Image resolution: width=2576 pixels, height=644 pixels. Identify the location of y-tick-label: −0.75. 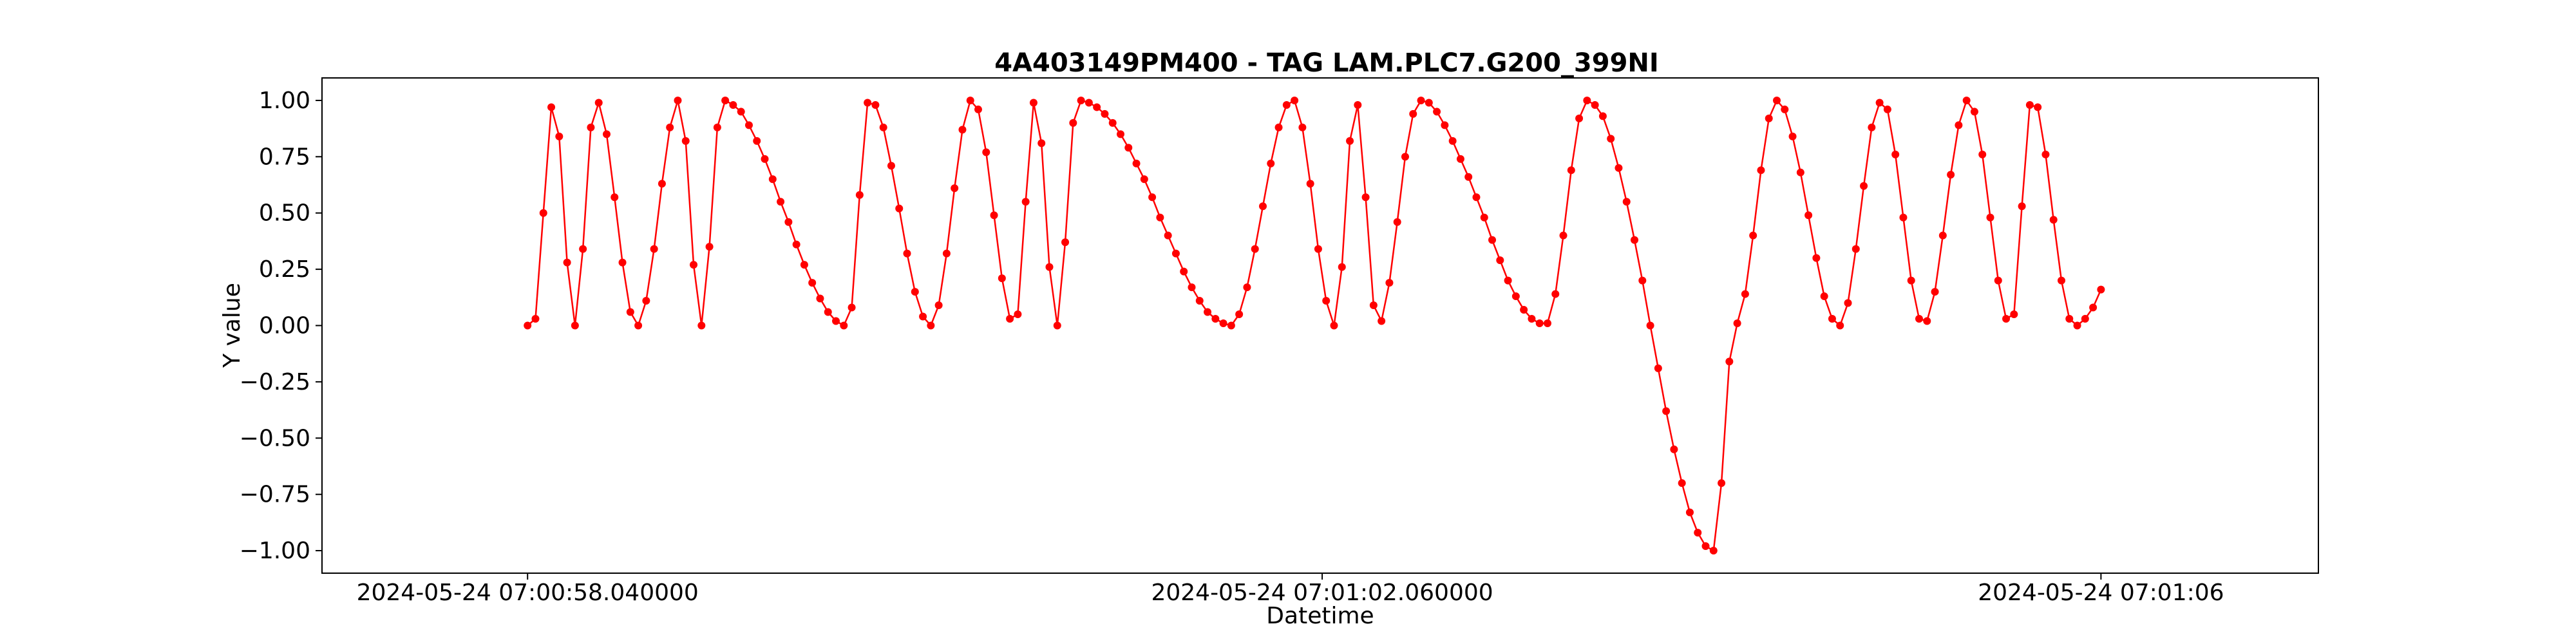
(275, 495).